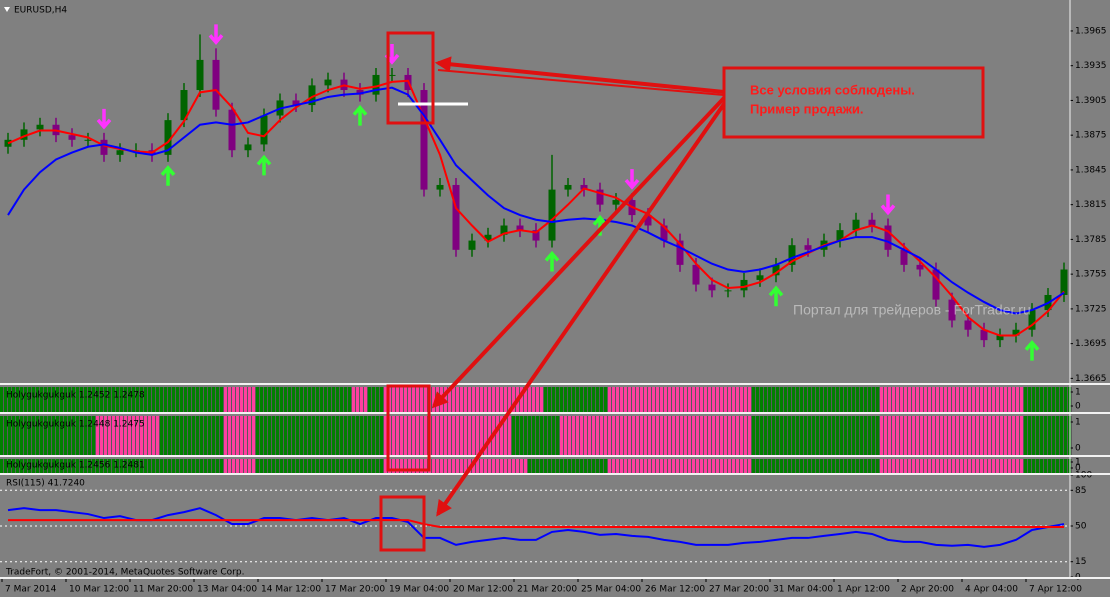 This screenshot has height=597, width=1110. Describe the element at coordinates (355, 590) in the screenshot. I see `x-tick-label: 17 Mar 20:00` at that location.